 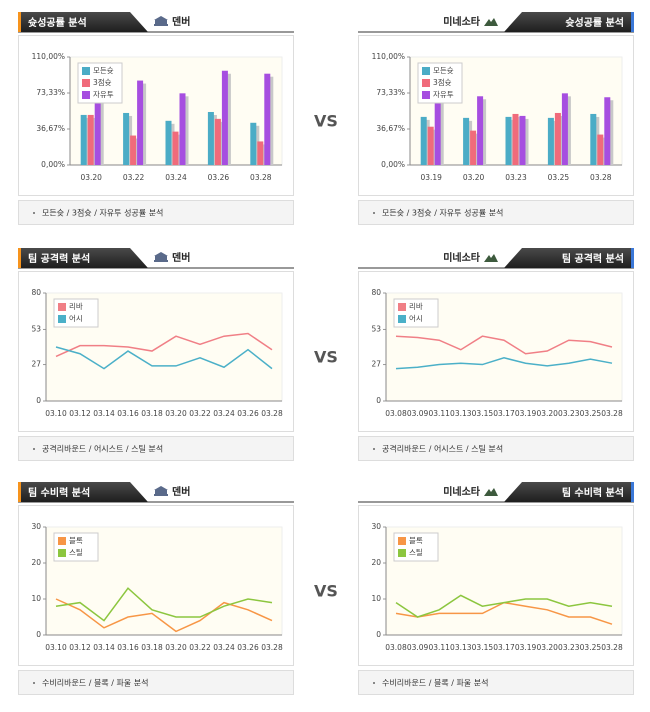 What do you see at coordinates (416, 552) in the screenshot?
I see `legend-label: 스틸` at bounding box center [416, 552].